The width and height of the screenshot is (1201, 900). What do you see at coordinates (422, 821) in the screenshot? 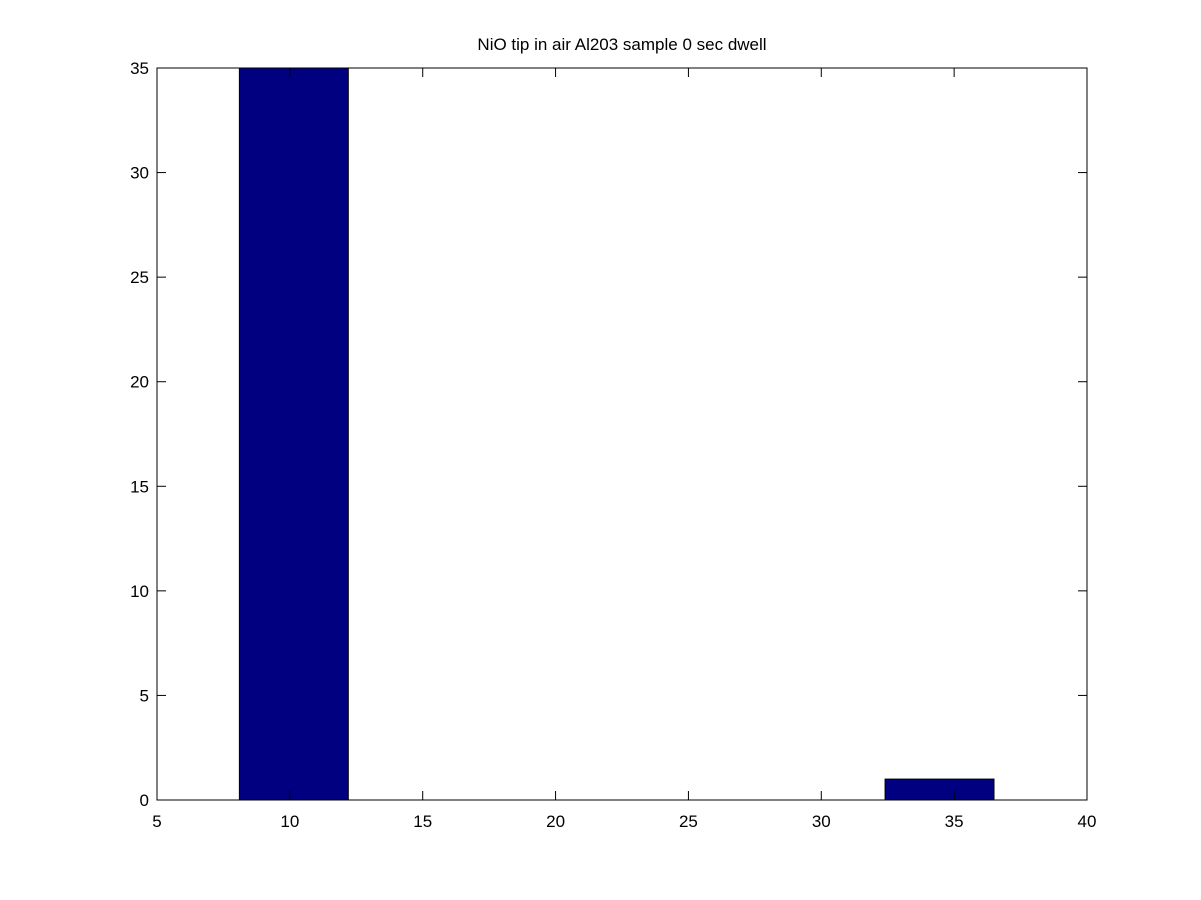
I see `x-tick-label-2: 15` at bounding box center [422, 821].